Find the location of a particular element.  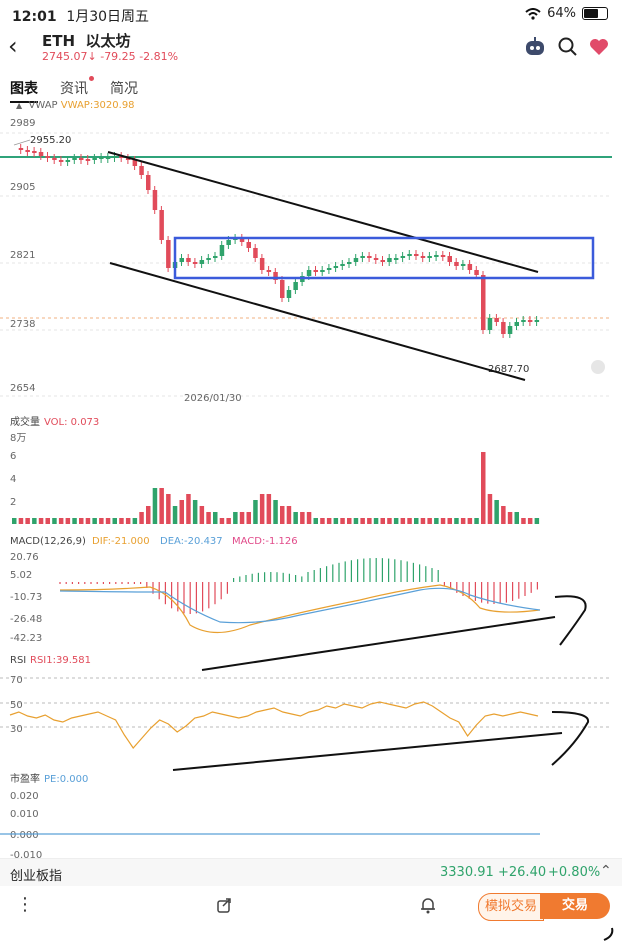

current-price: 2745.07 is located at coordinates (65, 56).